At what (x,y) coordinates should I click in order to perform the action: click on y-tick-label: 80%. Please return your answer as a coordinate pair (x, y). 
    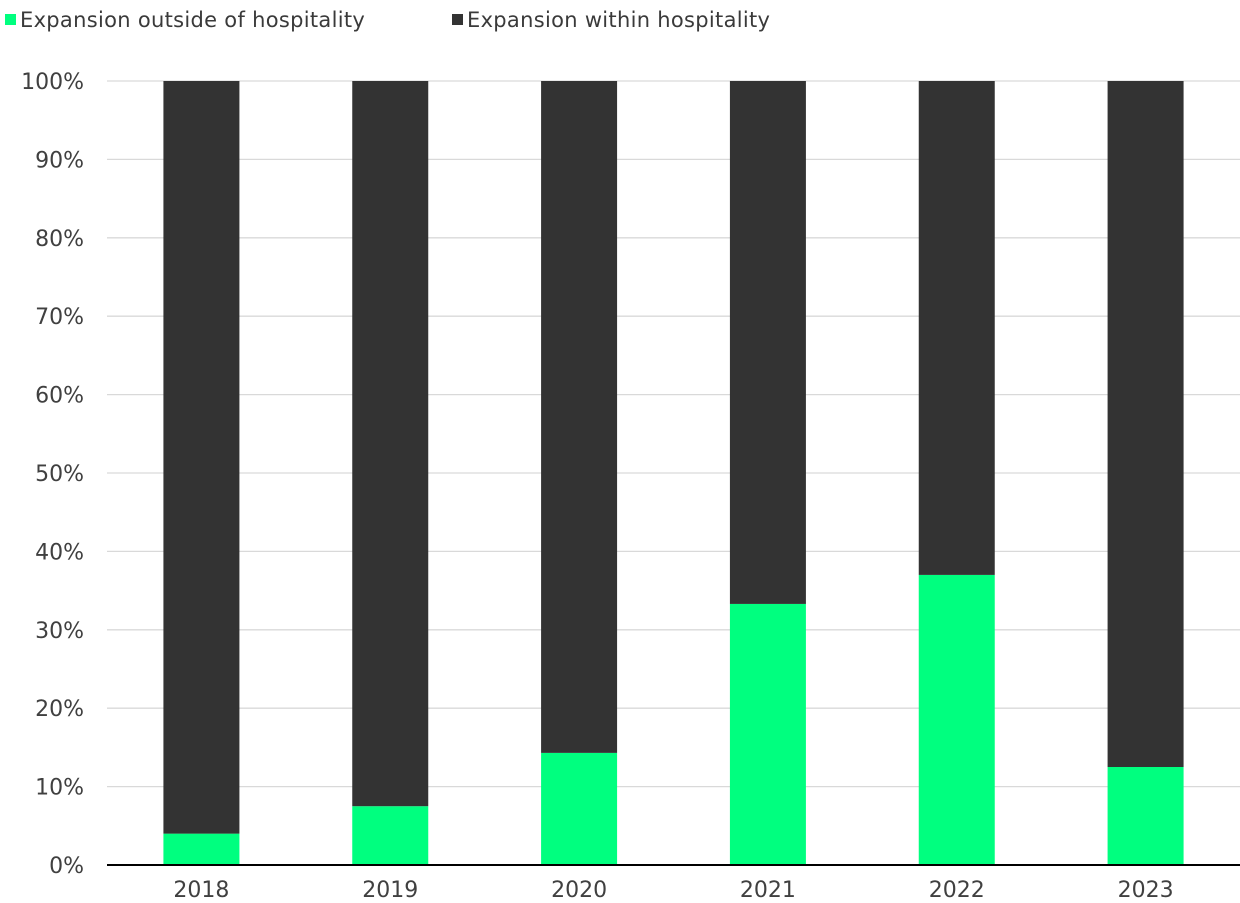
    Looking at the image, I should click on (59, 239).